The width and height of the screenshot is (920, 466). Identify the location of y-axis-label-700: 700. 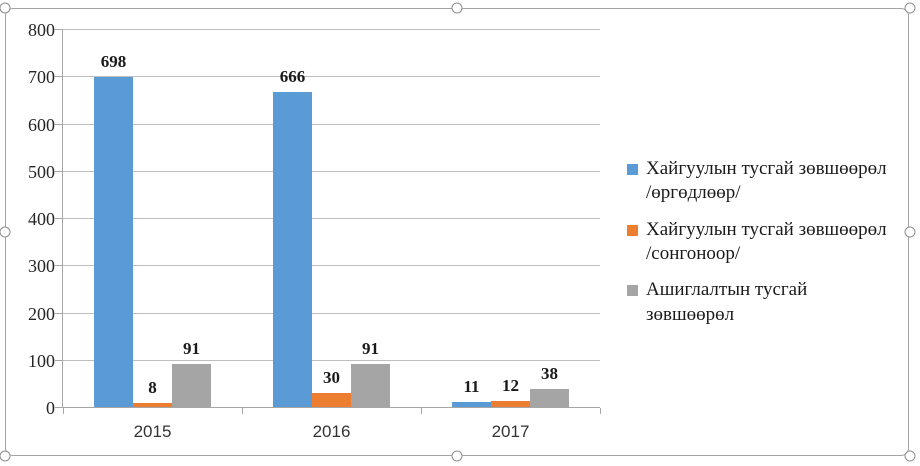
(41, 77).